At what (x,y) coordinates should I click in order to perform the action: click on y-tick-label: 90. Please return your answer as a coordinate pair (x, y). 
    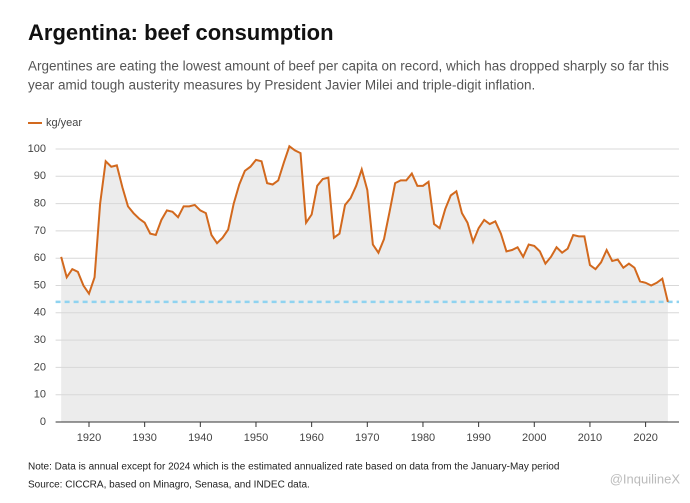
    Looking at the image, I should click on (40, 176).